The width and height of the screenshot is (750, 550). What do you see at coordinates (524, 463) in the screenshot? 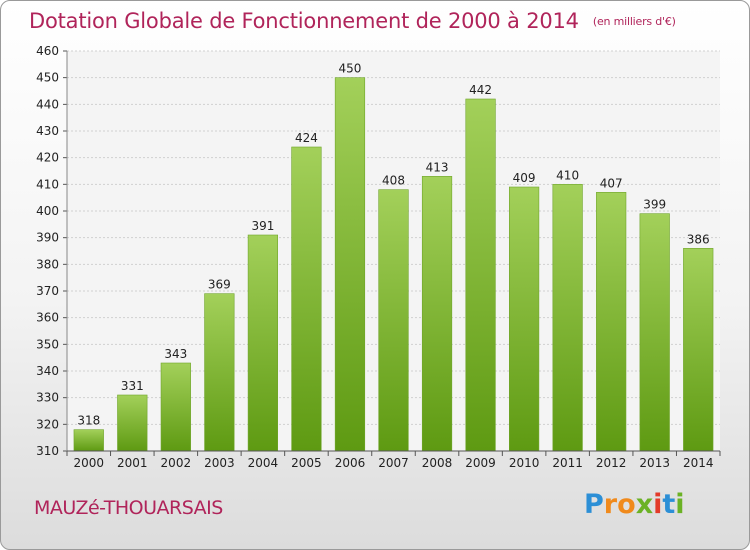
I see `x-tick-label-2010: 2010` at bounding box center [524, 463].